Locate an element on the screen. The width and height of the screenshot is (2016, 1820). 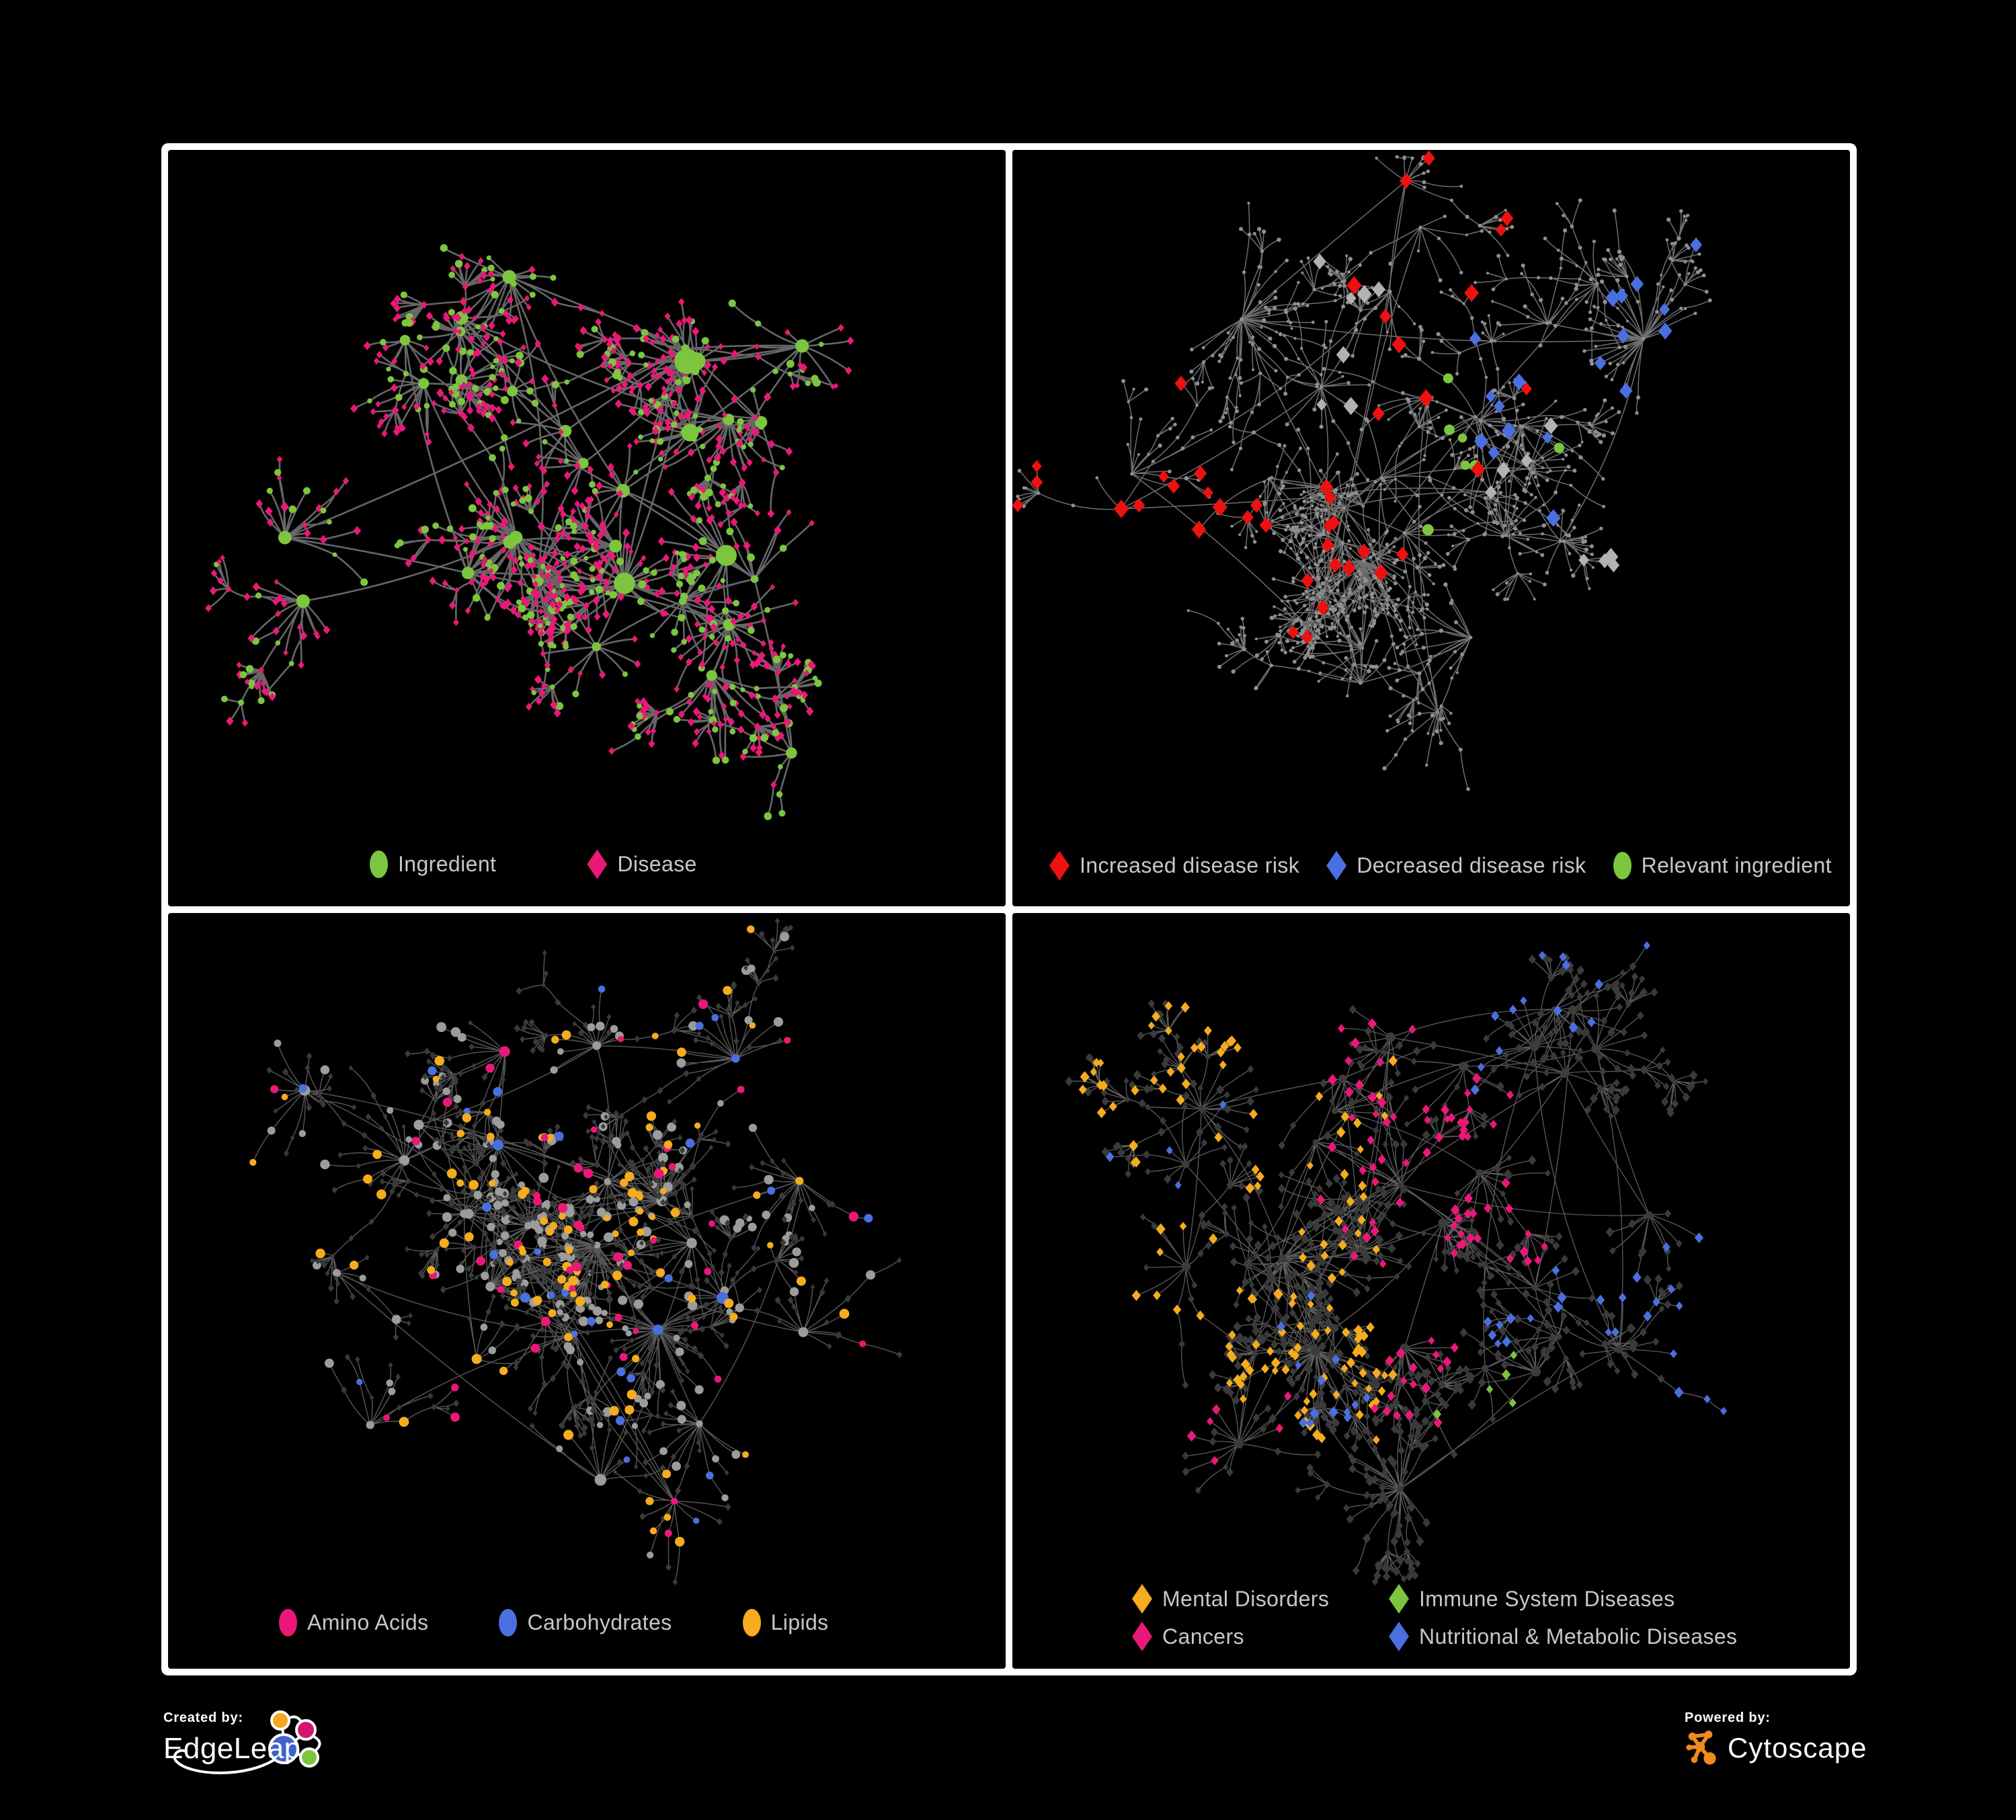
edgeleap-wordmark: EdgeLeap is located at coordinates (232, 1748).